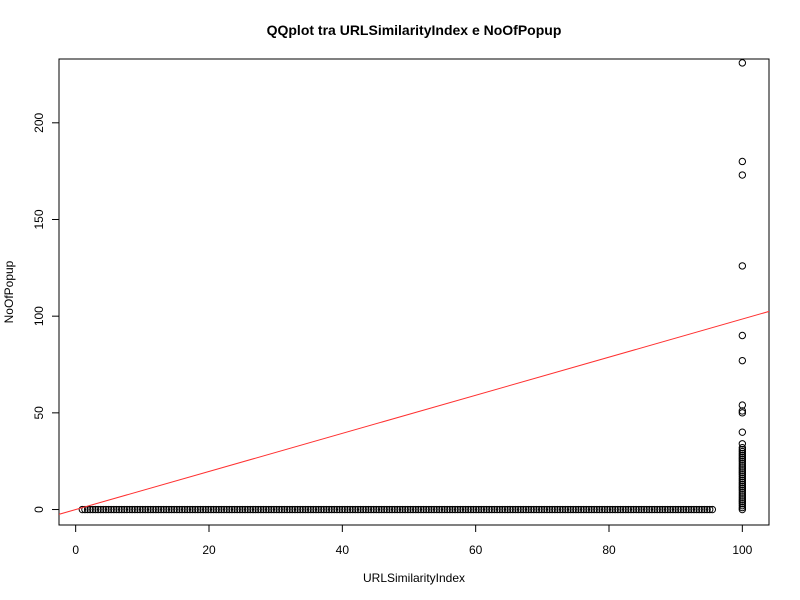 Image resolution: width=800 pixels, height=600 pixels. What do you see at coordinates (209, 550) in the screenshot?
I see `x-tick-label: 20` at bounding box center [209, 550].